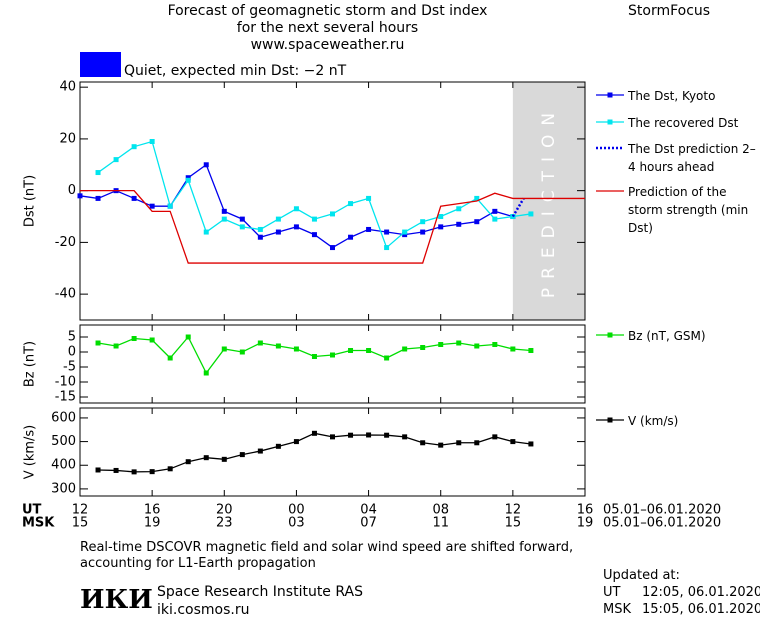 This screenshot has height=620, width=760. Describe the element at coordinates (641, 575) in the screenshot. I see `updated-label: Updated at:` at that location.